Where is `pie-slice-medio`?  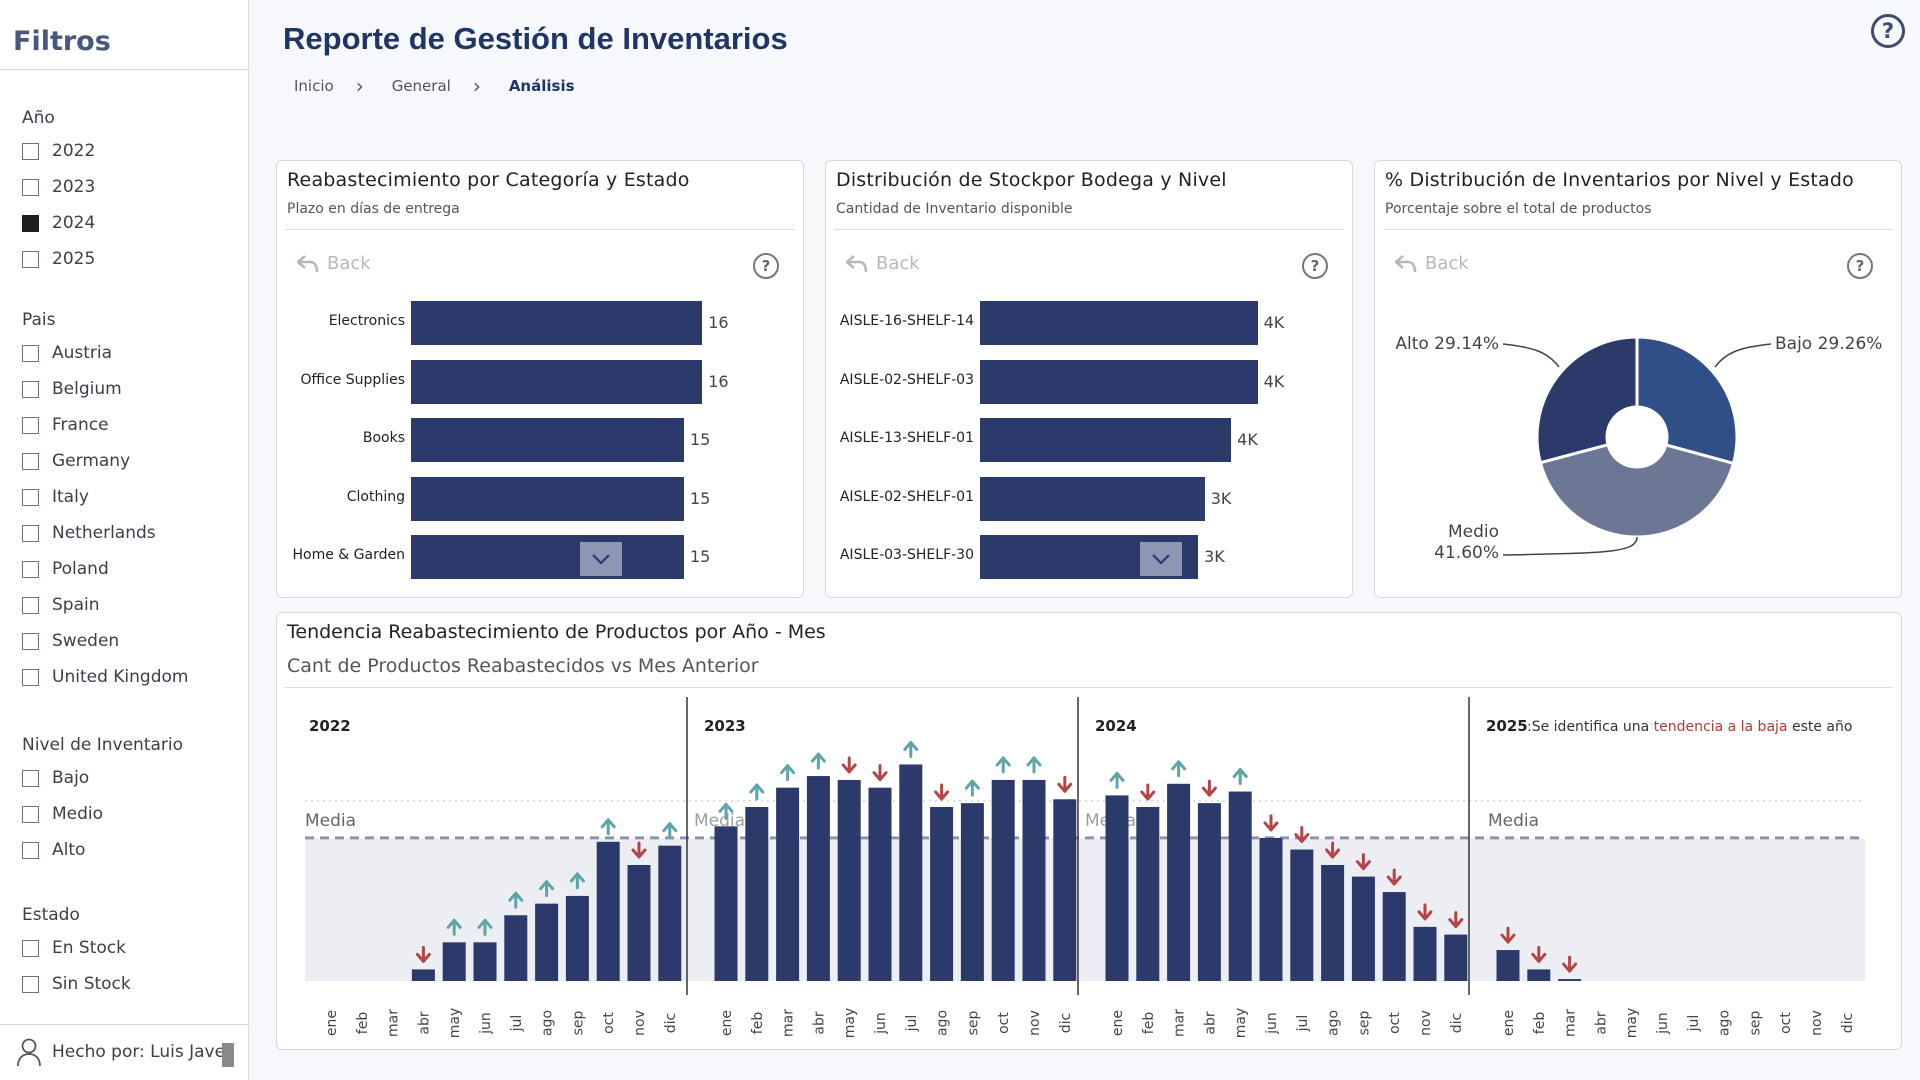
pie-slice-medio is located at coordinates (1637, 490).